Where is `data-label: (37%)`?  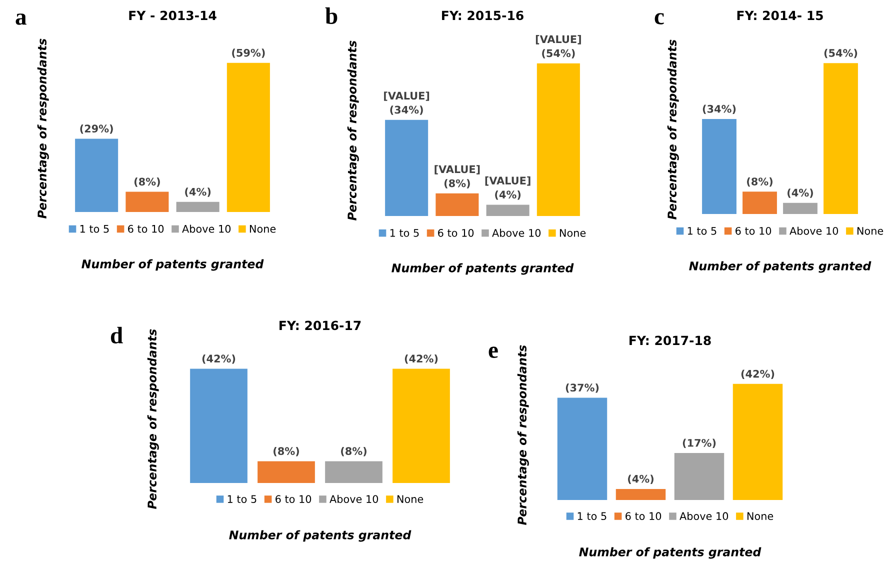
data-label: (37%) is located at coordinates (582, 388).